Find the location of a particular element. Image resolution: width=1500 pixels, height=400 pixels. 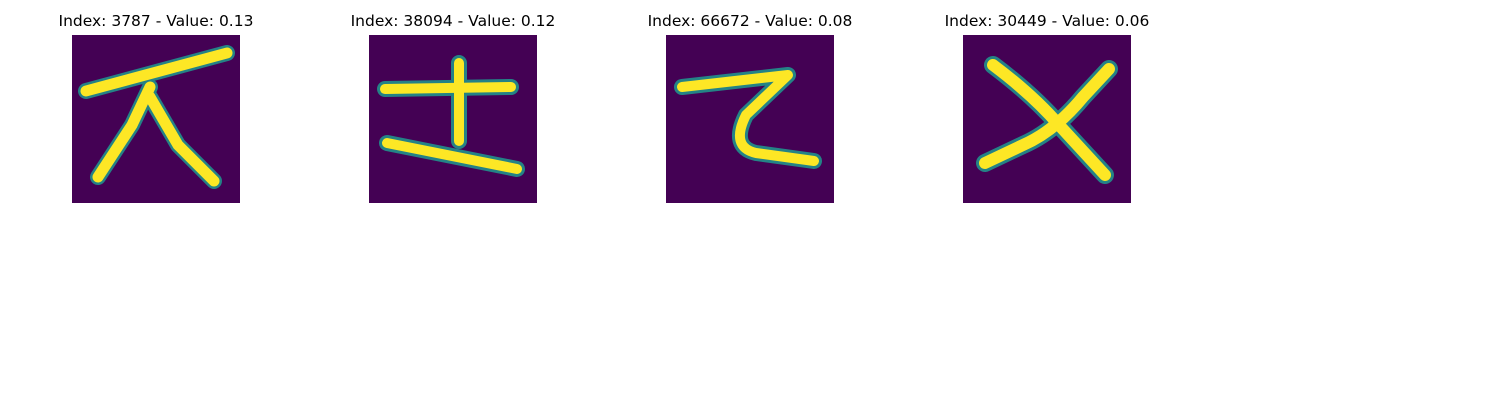

panel-title-1: Index: 3787 - Value: 0.13 is located at coordinates (156, 21).